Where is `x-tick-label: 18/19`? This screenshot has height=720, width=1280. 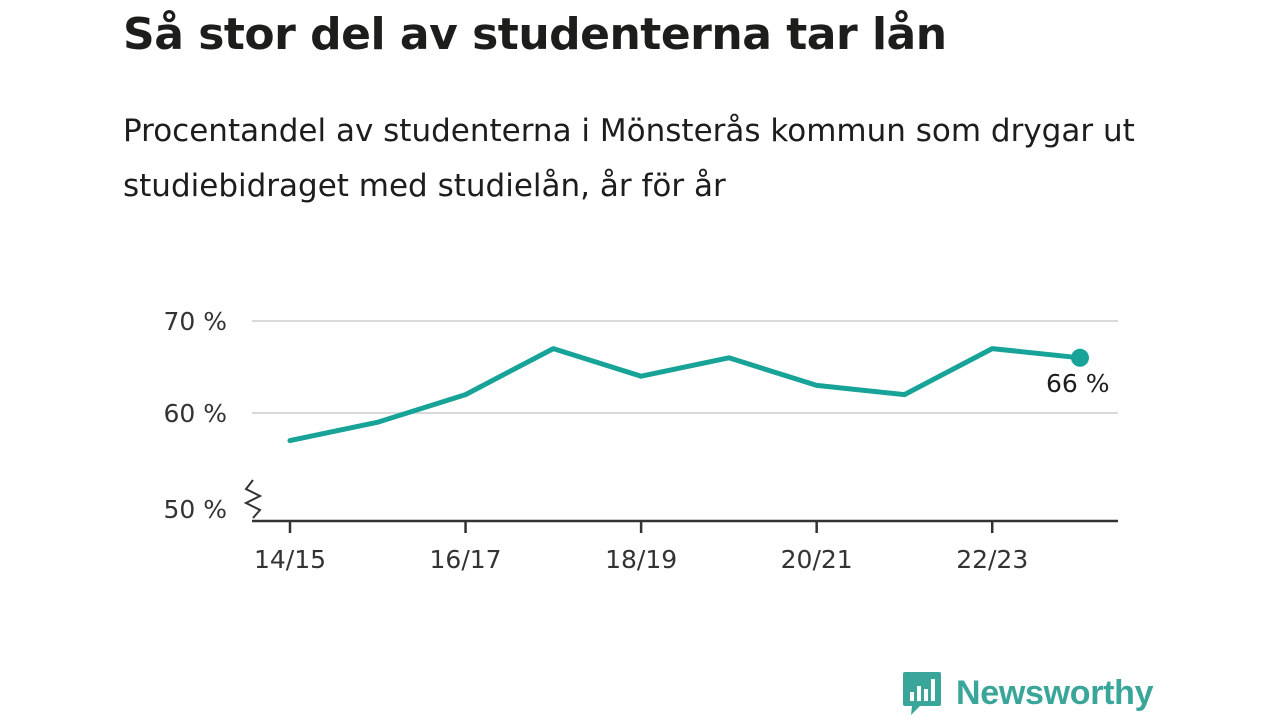
x-tick-label: 18/19 is located at coordinates (641, 559).